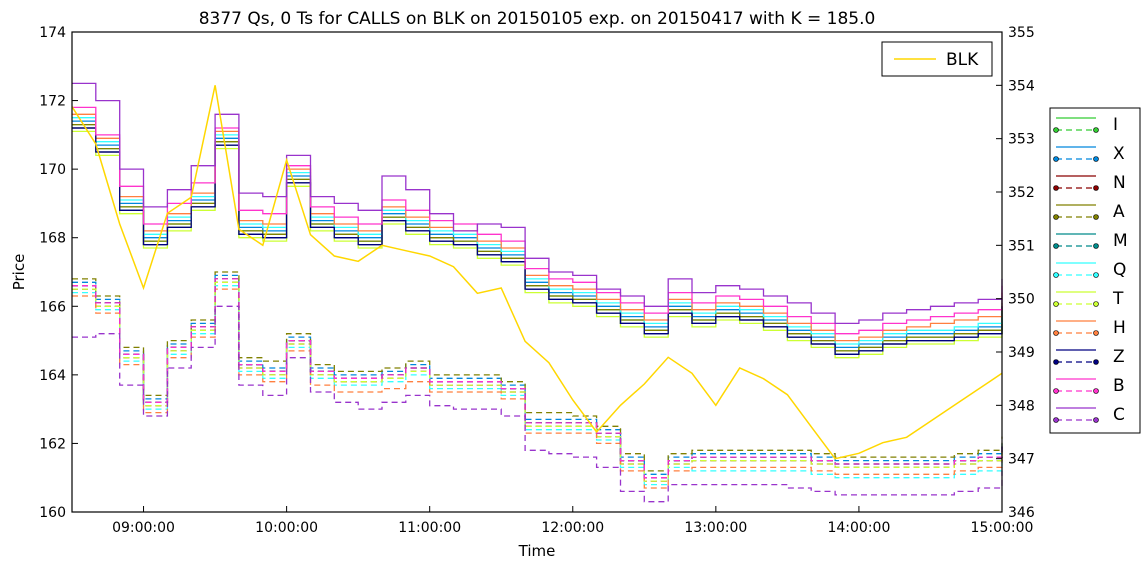 This screenshot has width=1148, height=574. What do you see at coordinates (1119, 183) in the screenshot?
I see `legend-n-label: N` at bounding box center [1119, 183].